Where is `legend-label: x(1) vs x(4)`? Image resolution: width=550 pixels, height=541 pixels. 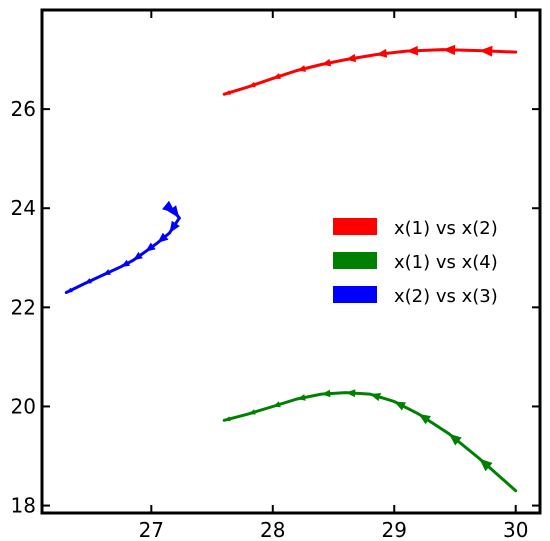 legend-label: x(1) vs x(4) is located at coordinates (446, 262).